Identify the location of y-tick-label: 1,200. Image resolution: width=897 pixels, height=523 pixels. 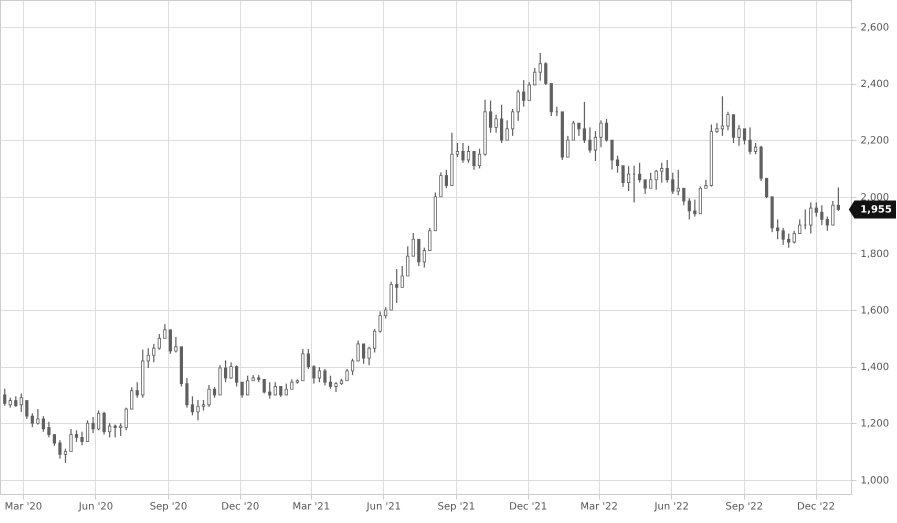
(875, 424).